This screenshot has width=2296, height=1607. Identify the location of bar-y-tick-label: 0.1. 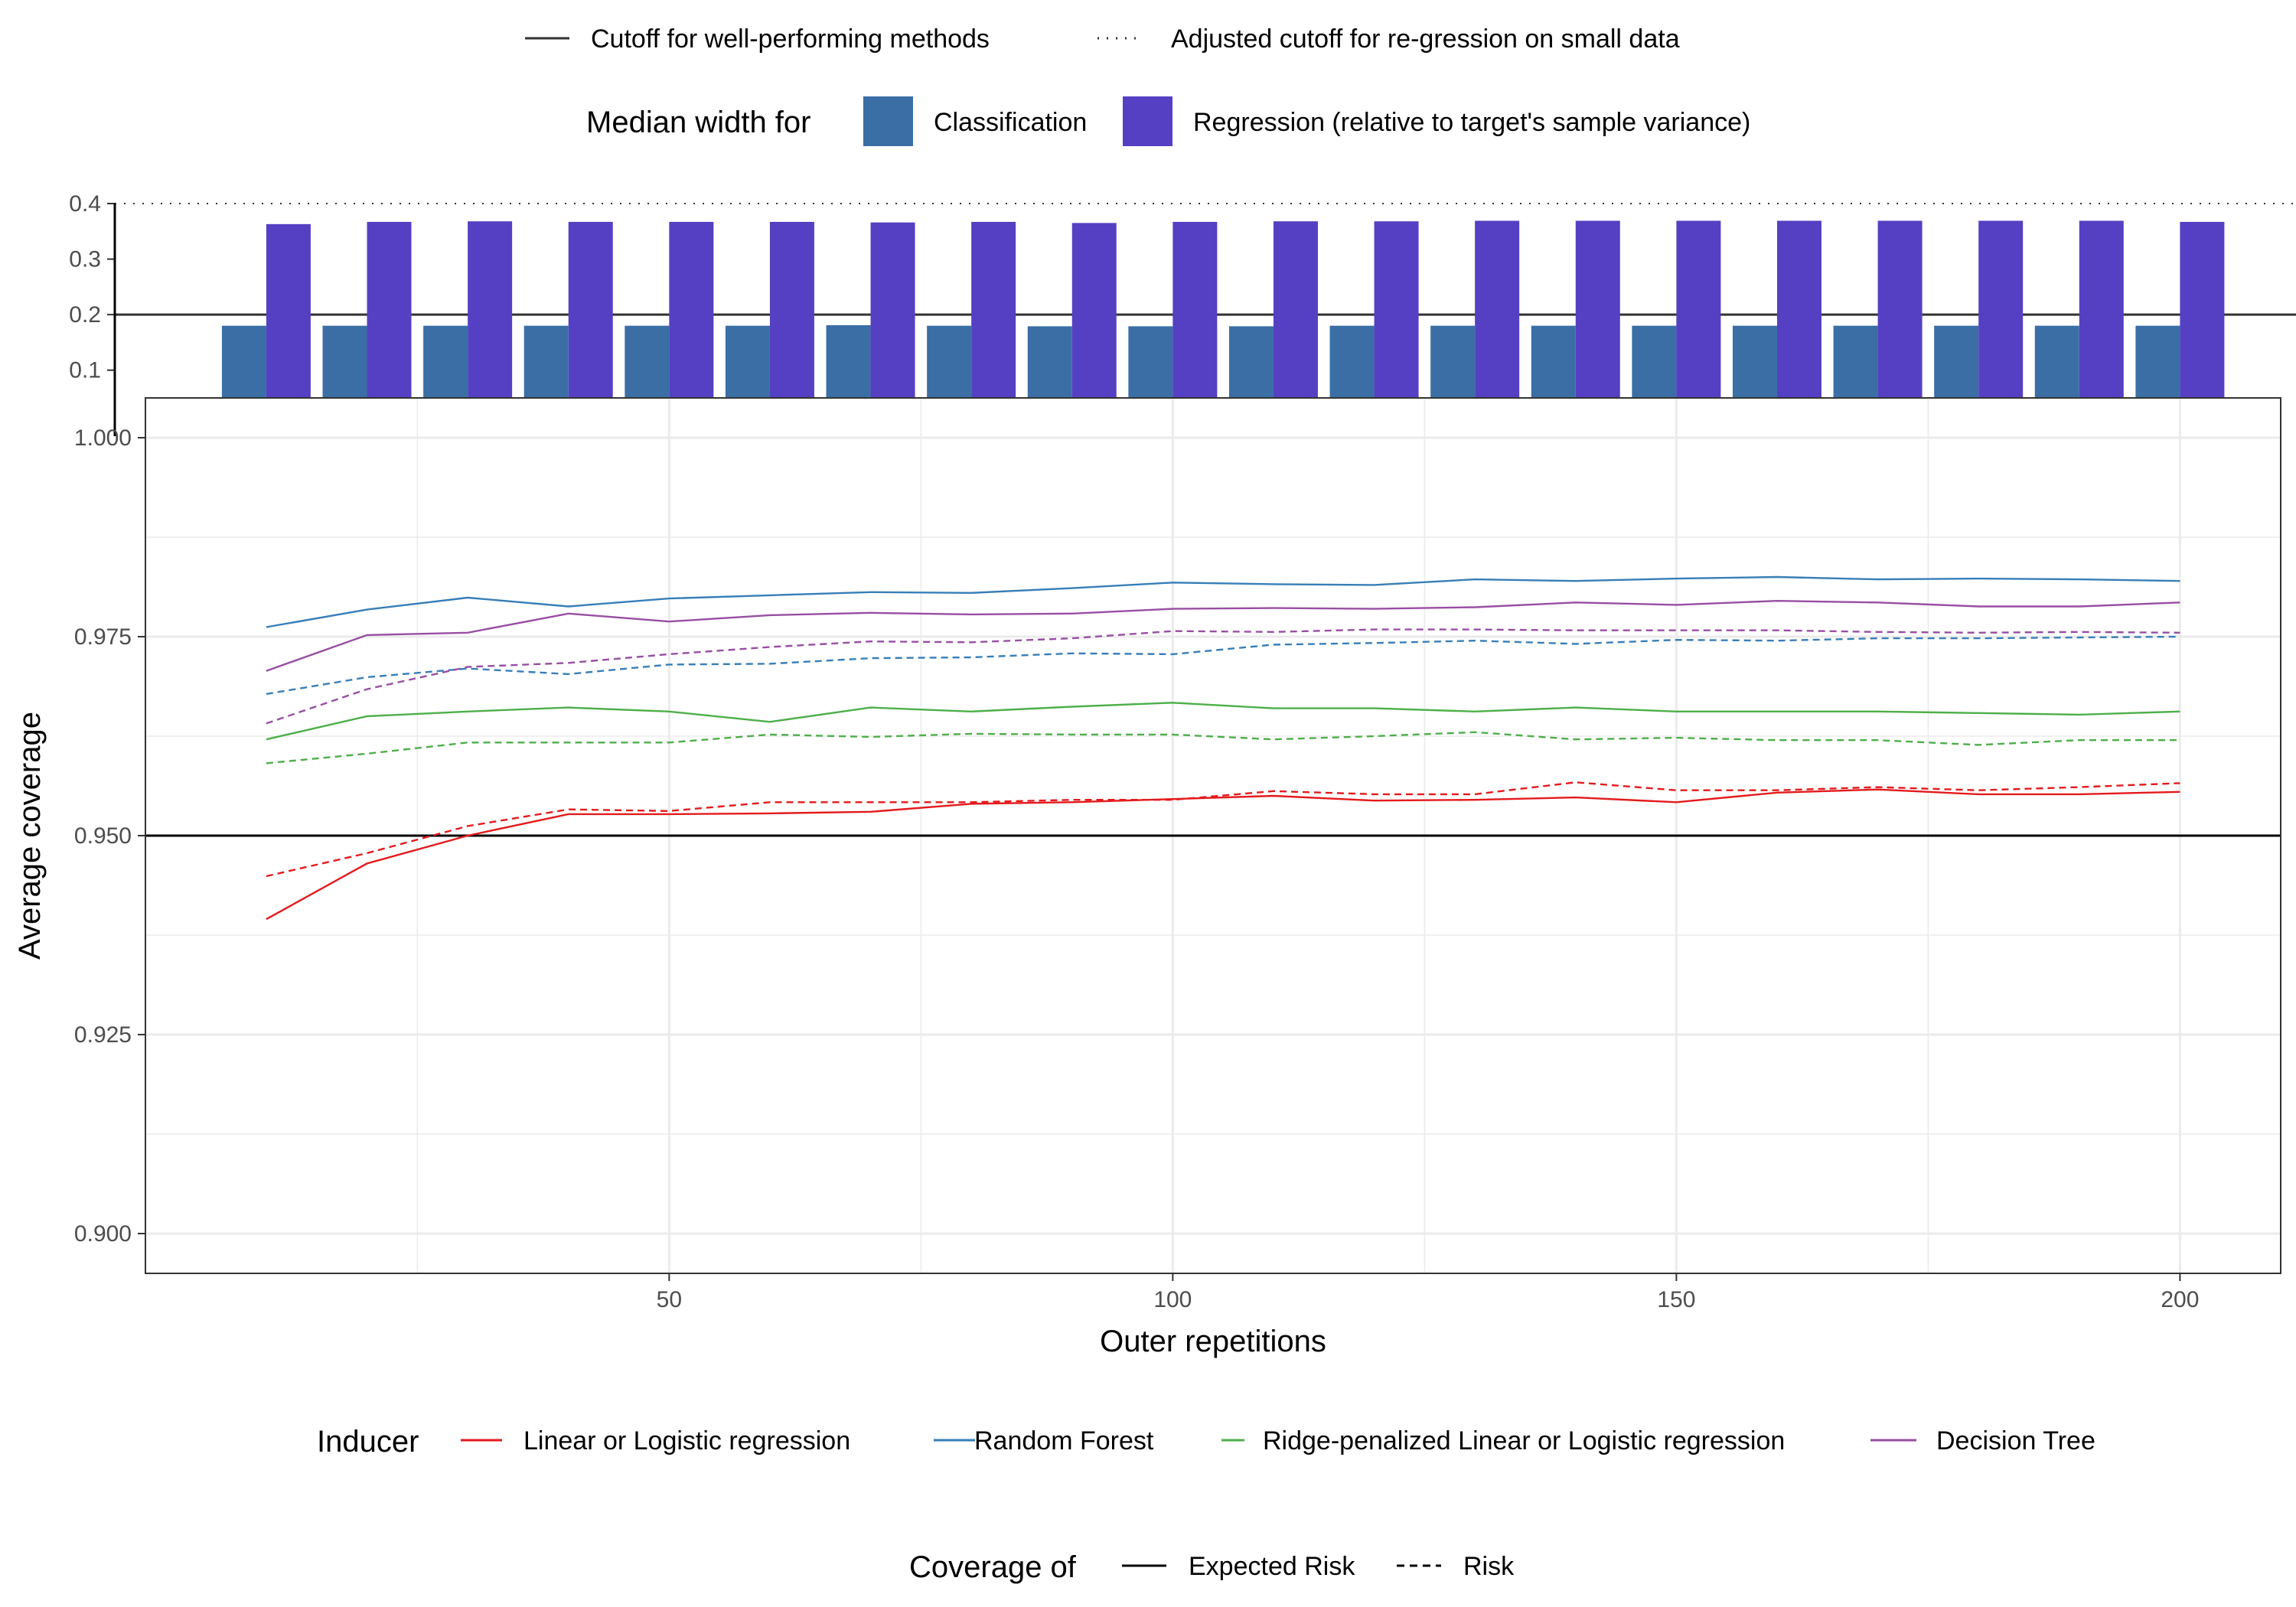
(85, 370).